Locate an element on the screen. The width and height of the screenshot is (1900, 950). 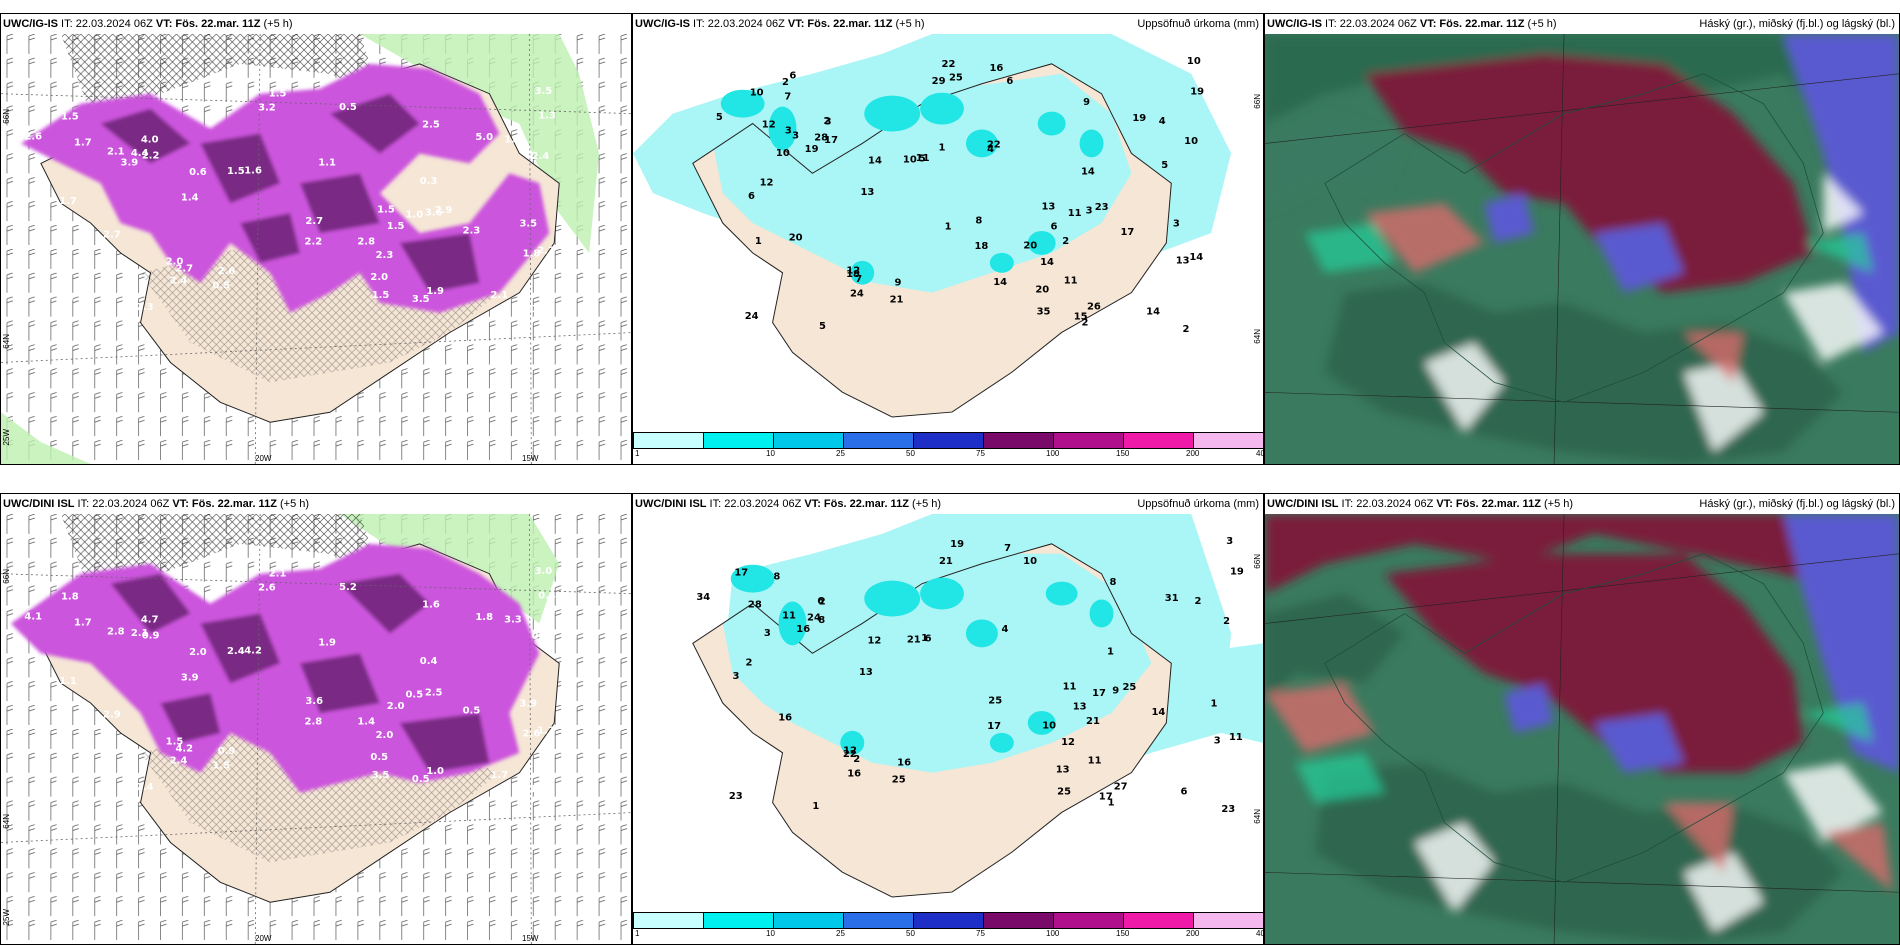
map-value-label: 8 is located at coordinates (1112, 582).